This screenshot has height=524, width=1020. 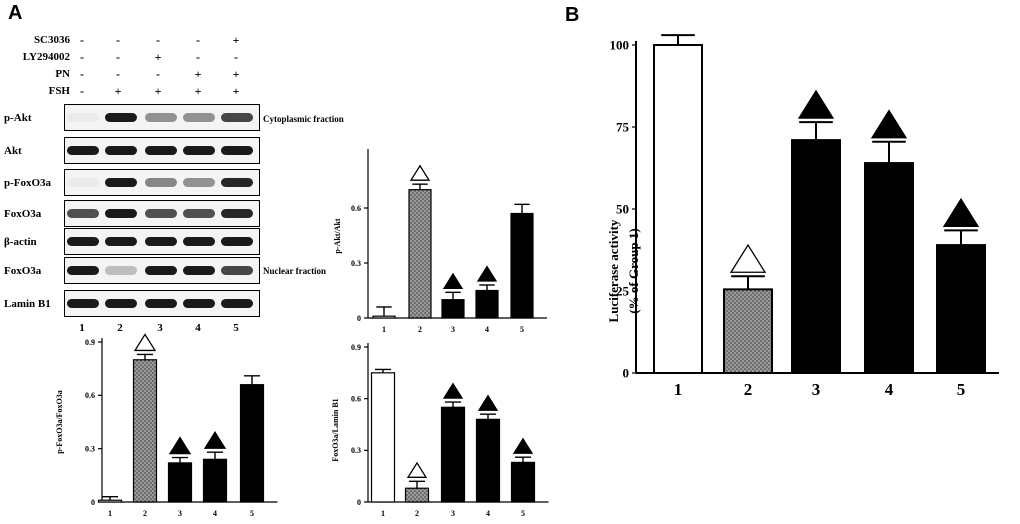 What do you see at coordinates (303, 119) in the screenshot?
I see `fraction-label: Cytoplasmic fraction` at bounding box center [303, 119].